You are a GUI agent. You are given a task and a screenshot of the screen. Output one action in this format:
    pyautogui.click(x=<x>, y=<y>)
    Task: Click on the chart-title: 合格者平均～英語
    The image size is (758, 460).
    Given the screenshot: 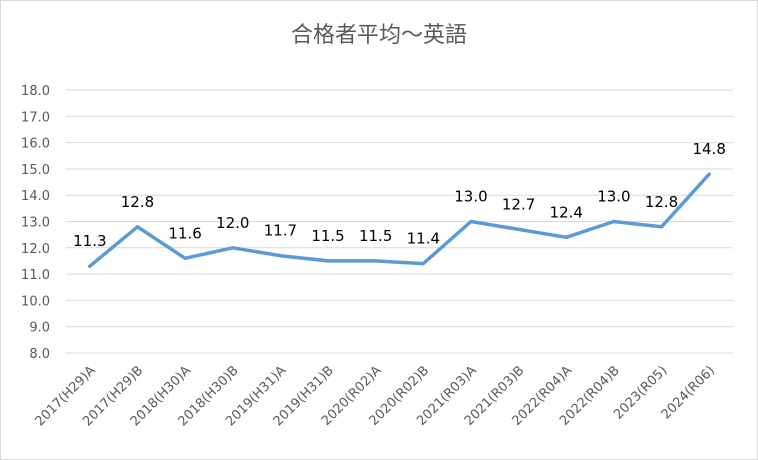 What is the action you would take?
    pyautogui.click(x=379, y=35)
    